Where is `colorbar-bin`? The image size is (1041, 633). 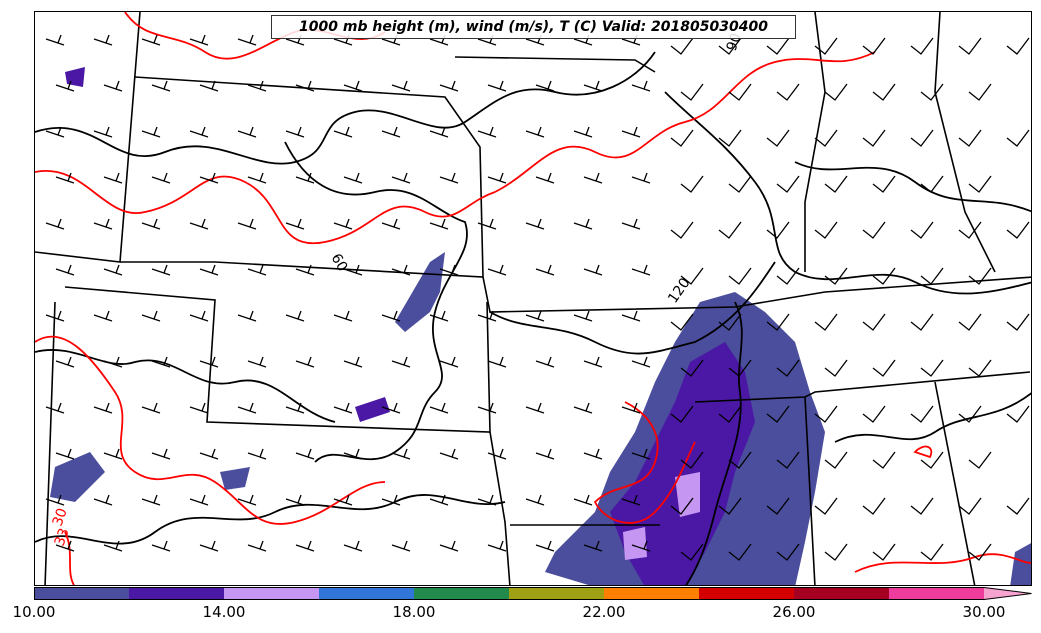
colorbar-bin is located at coordinates (271, 593).